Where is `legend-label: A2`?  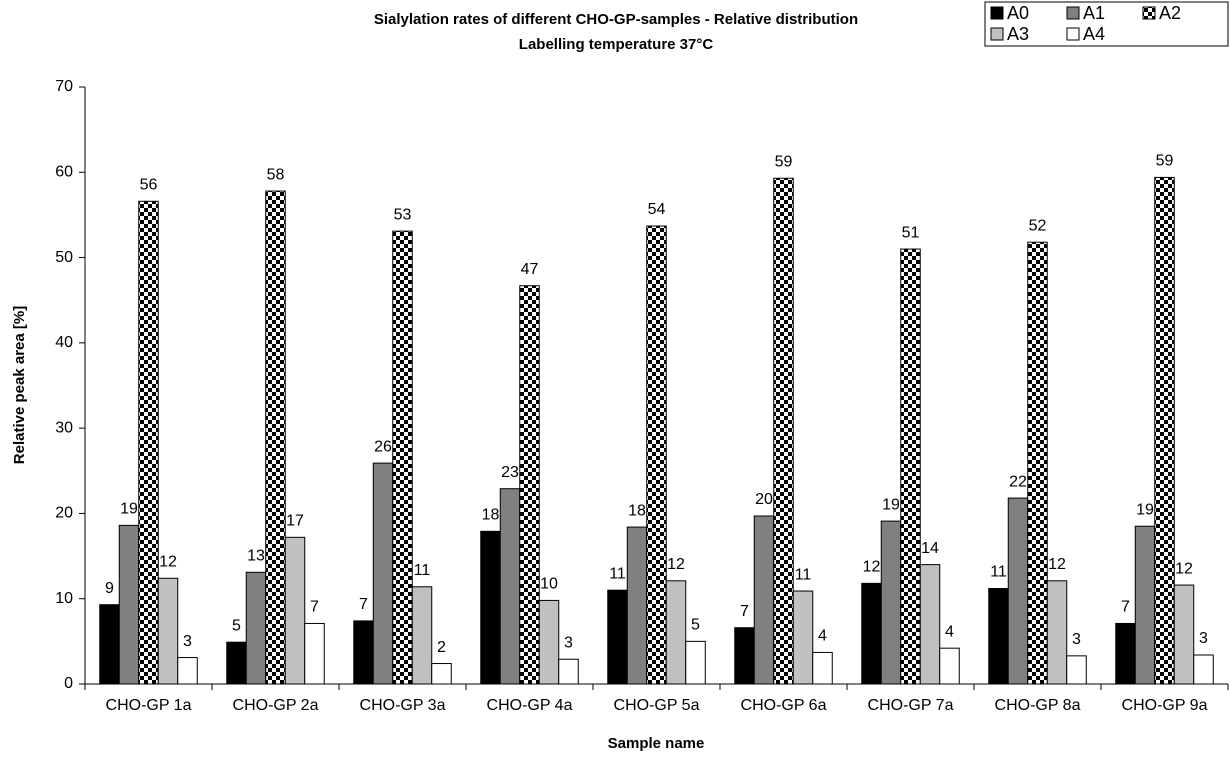 legend-label: A2 is located at coordinates (1170, 13).